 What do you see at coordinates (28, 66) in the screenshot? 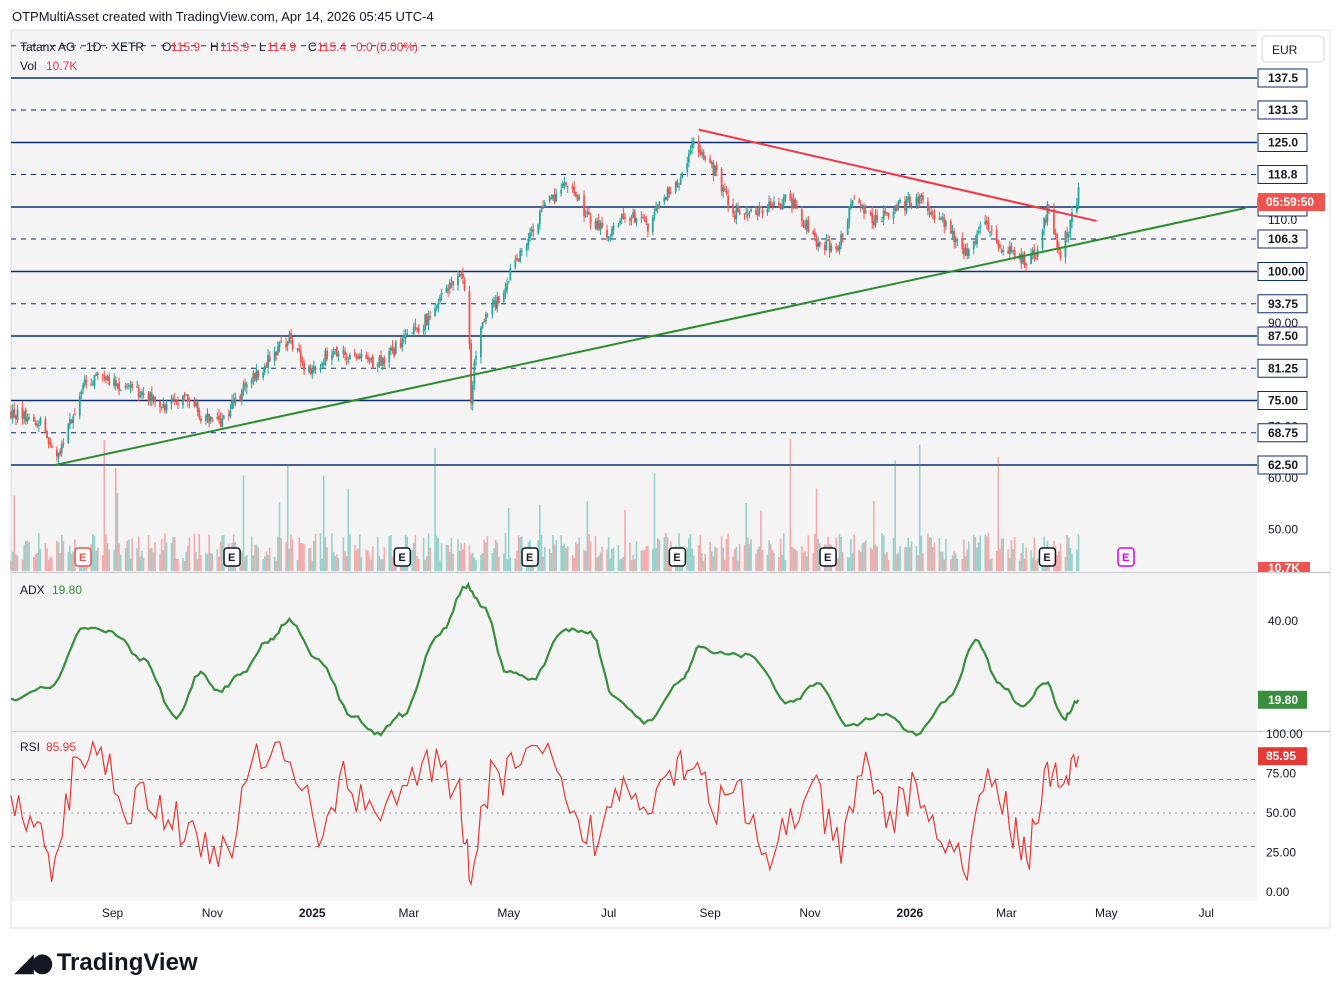
I see `legend-volume-label: Vol` at bounding box center [28, 66].